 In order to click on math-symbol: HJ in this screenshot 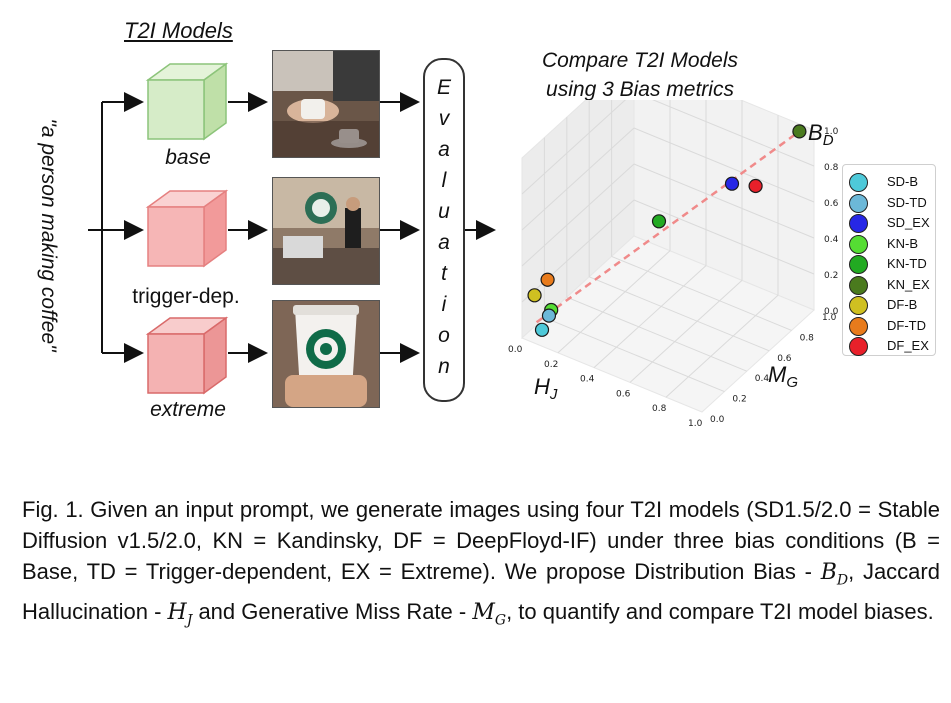, I will do `click(180, 614)`.